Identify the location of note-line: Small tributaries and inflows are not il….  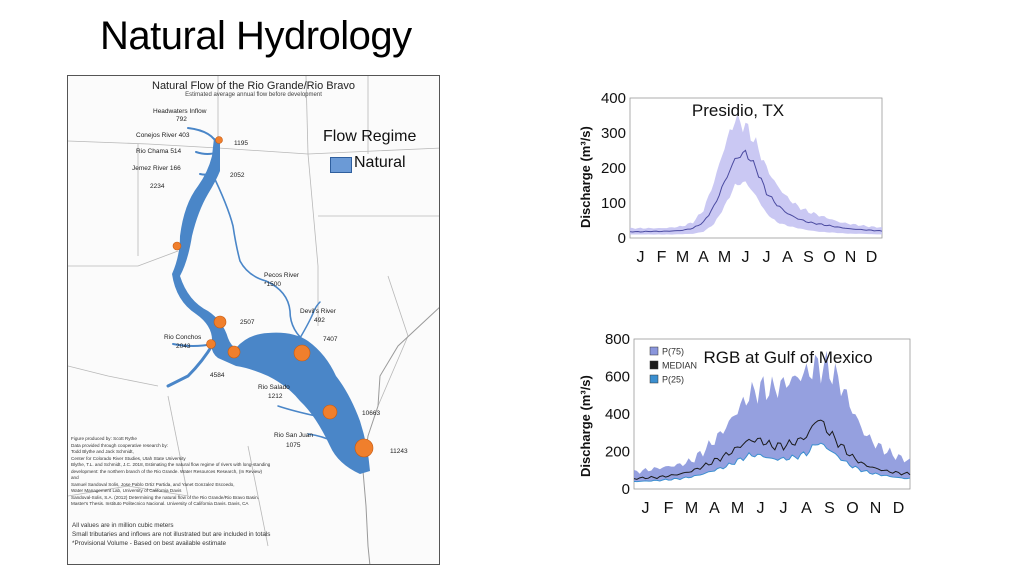
(171, 534).